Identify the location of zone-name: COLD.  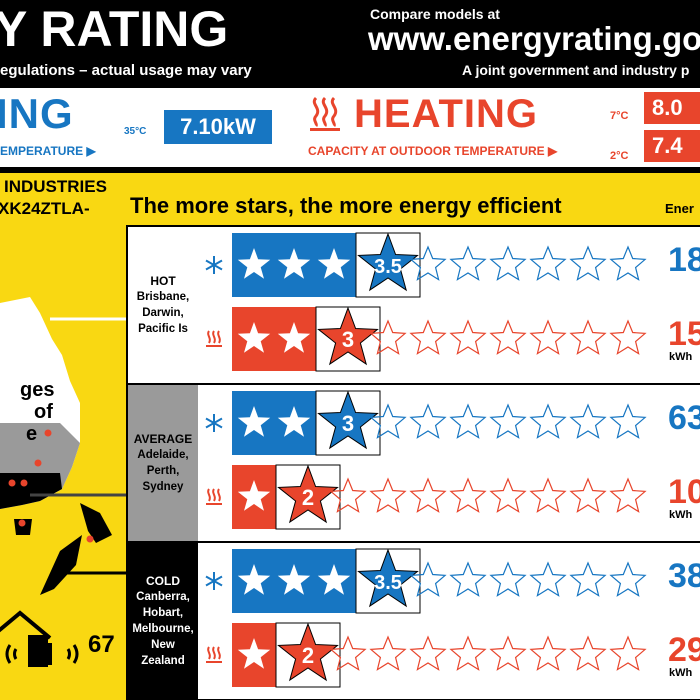
(163, 581).